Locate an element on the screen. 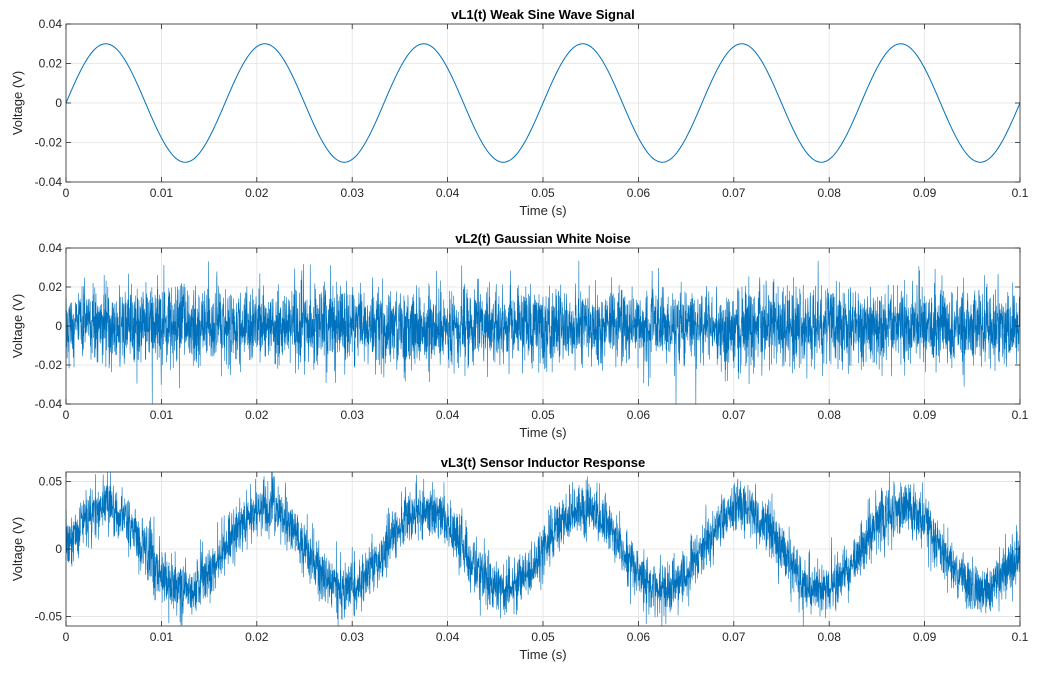  chart-title: vL3(t) Sensor Inductor Response is located at coordinates (543, 462).